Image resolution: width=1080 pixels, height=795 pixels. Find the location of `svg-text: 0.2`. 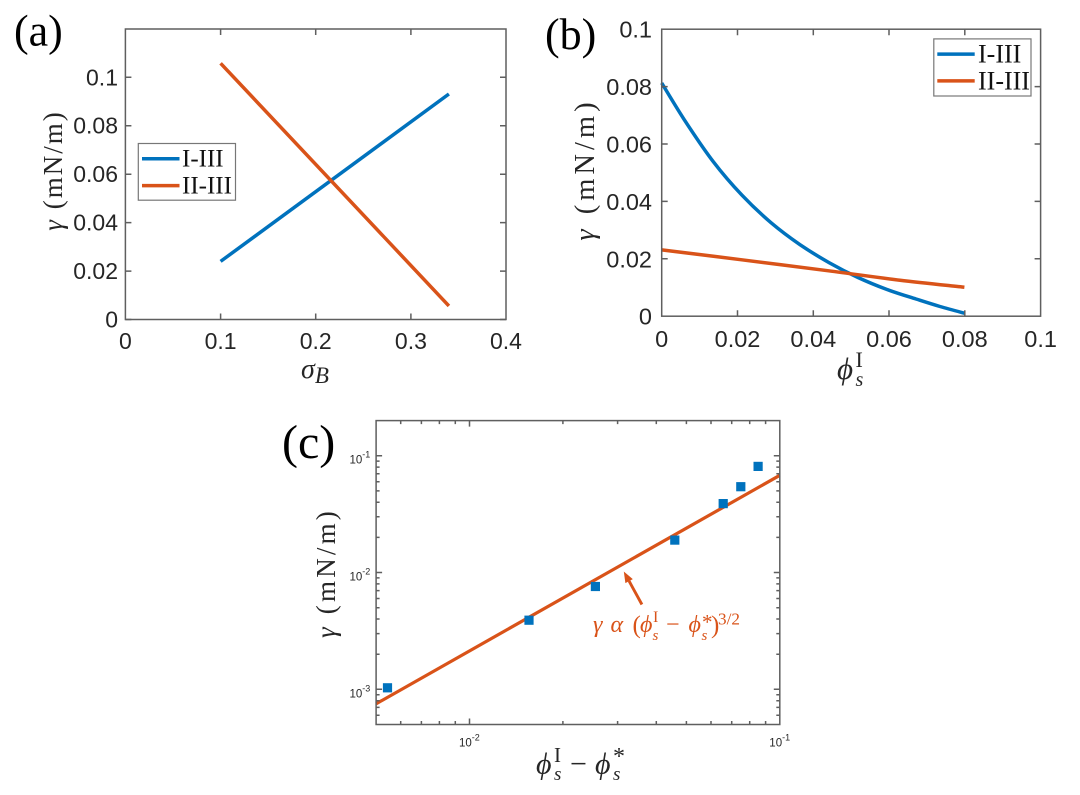

svg-text: 0.2 is located at coordinates (316, 341).